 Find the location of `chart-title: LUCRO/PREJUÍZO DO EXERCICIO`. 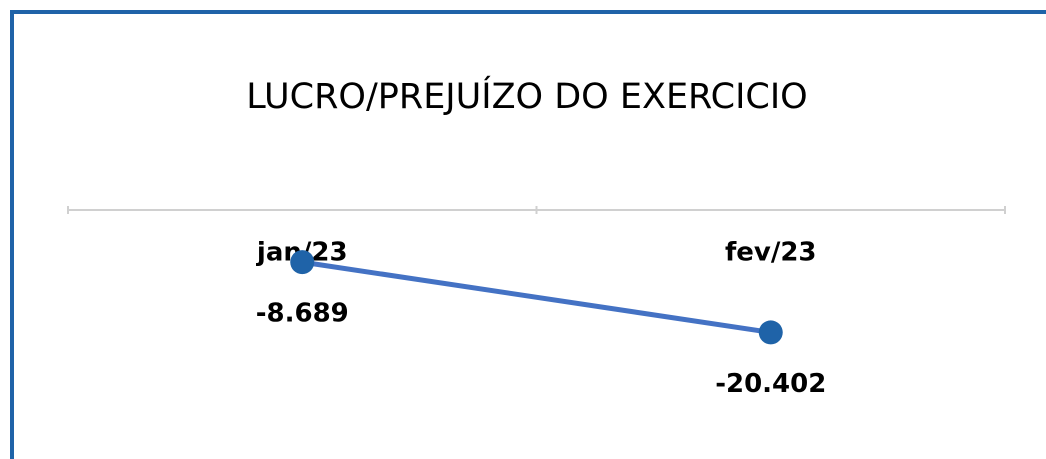

chart-title: LUCRO/PREJUÍZO DO EXERCICIO is located at coordinates (526, 96).